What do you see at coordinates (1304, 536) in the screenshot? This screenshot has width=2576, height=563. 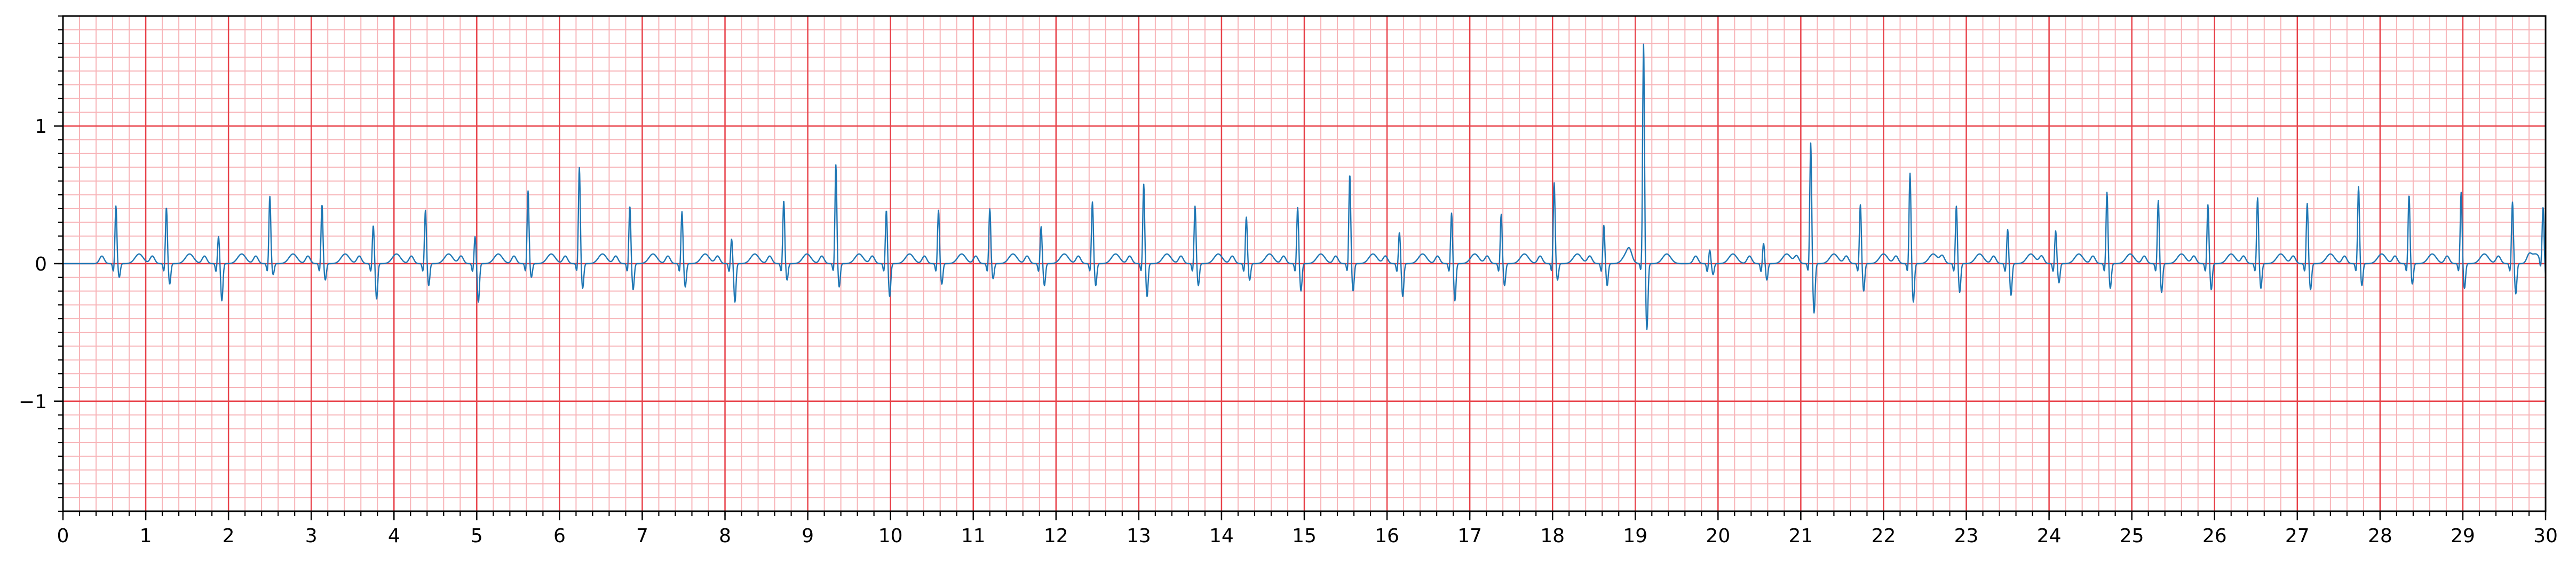 I see `x-tick-label: 15` at bounding box center [1304, 536].